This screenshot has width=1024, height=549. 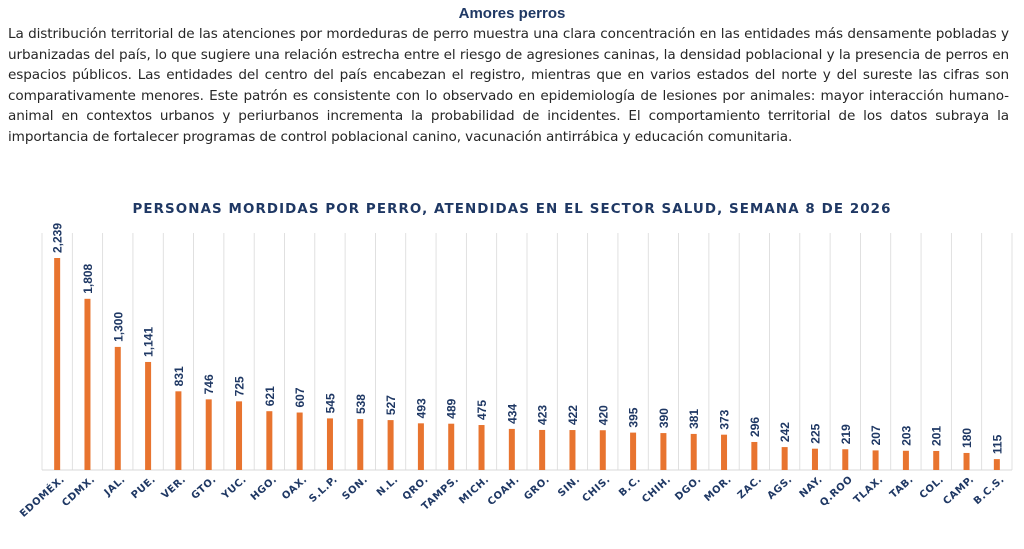 I want to click on category-label: COAH., so click(x=504, y=491).